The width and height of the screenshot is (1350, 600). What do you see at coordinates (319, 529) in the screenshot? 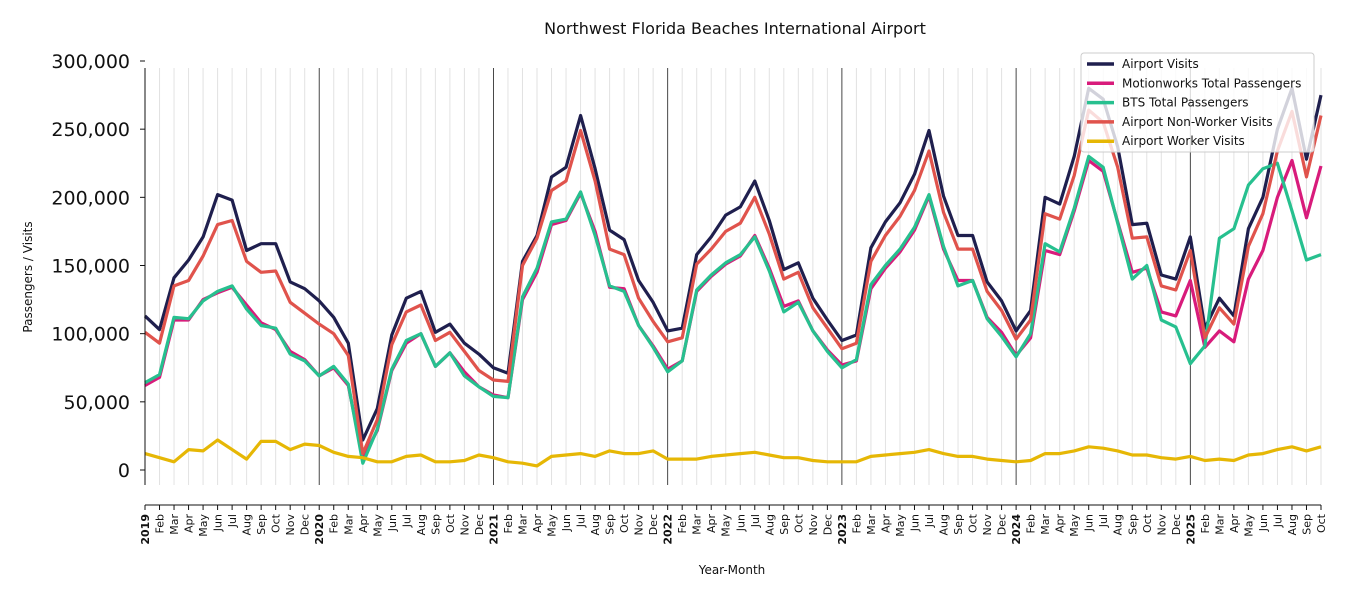
I see `x-tick-label: 2020` at bounding box center [319, 529].